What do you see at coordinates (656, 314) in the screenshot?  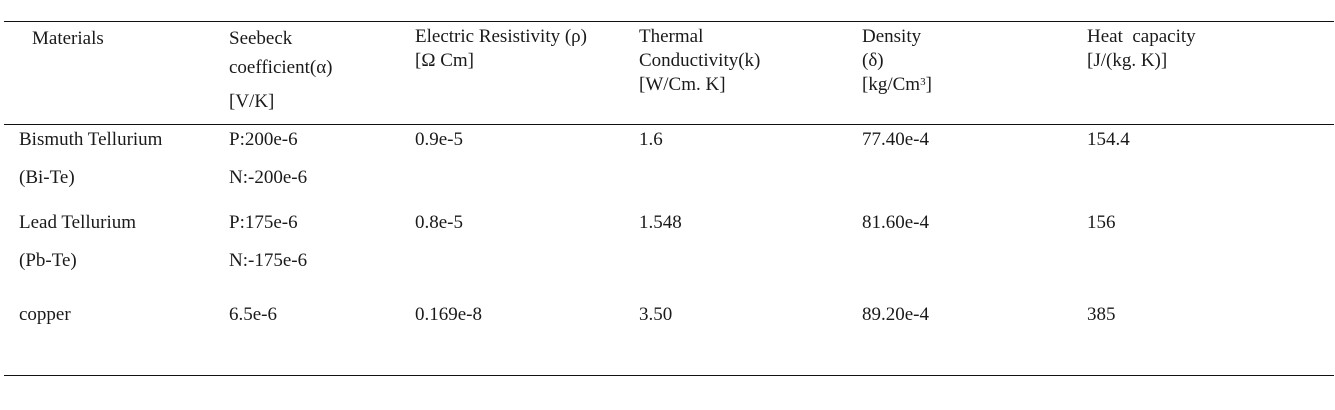 I see `conductivity-value: 3.50` at bounding box center [656, 314].